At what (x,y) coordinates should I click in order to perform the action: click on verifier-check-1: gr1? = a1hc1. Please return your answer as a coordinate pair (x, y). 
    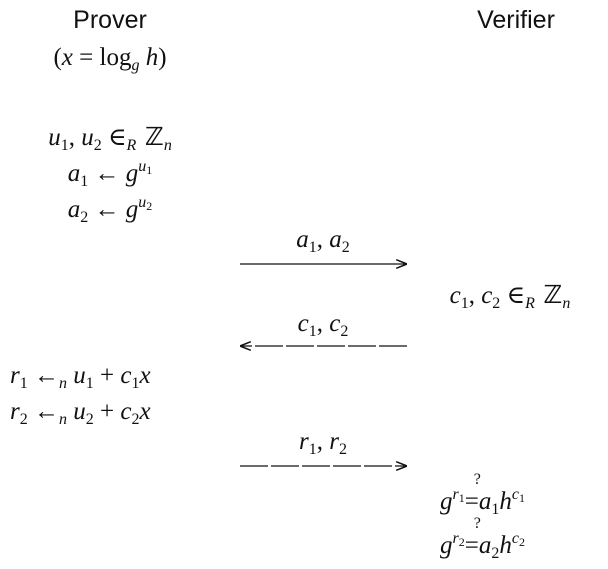
    Looking at the image, I should click on (482, 494).